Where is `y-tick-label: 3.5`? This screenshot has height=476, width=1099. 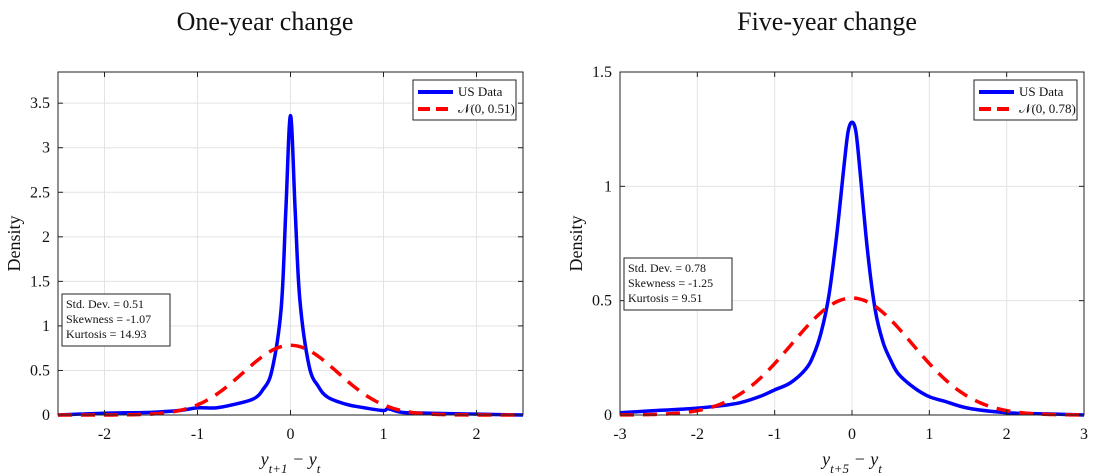
y-tick-label: 3.5 is located at coordinates (40, 103).